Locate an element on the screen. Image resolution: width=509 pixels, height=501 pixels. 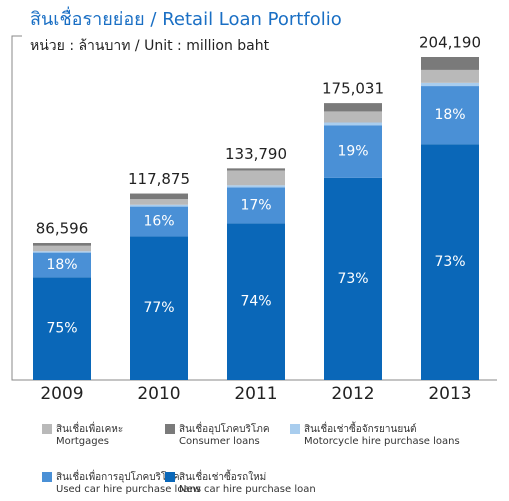
legend-label-en: Used car hire purchase loans is located at coordinates (128, 489).